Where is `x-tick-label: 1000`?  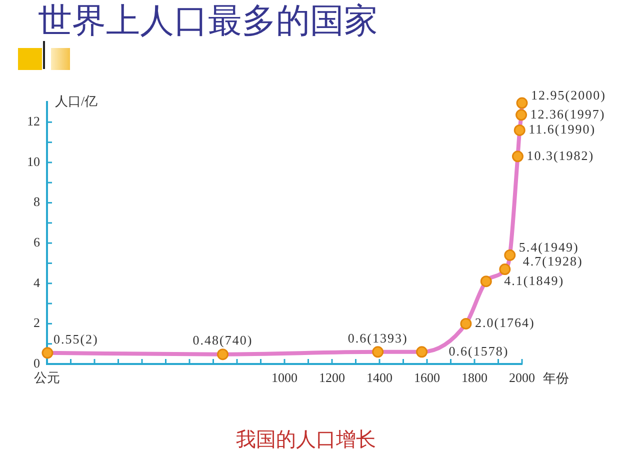 x-tick-label: 1000 is located at coordinates (285, 378).